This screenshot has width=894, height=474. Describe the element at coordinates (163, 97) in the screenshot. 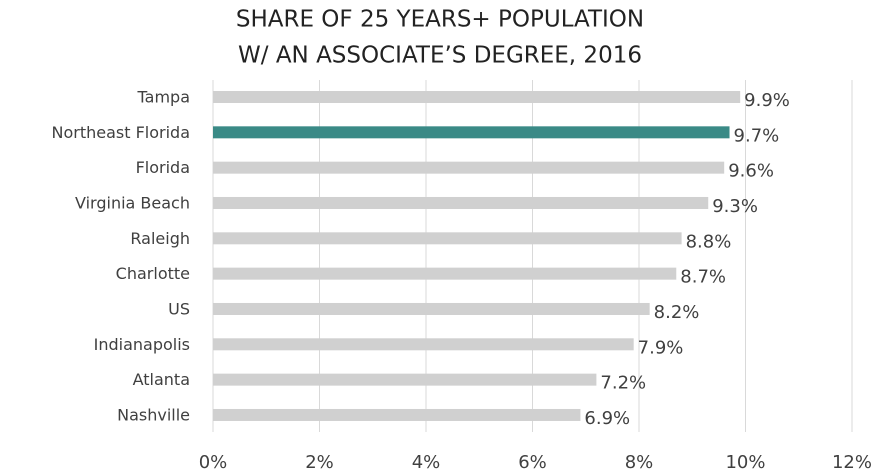

I see `y-tick-label: Tampa` at that location.